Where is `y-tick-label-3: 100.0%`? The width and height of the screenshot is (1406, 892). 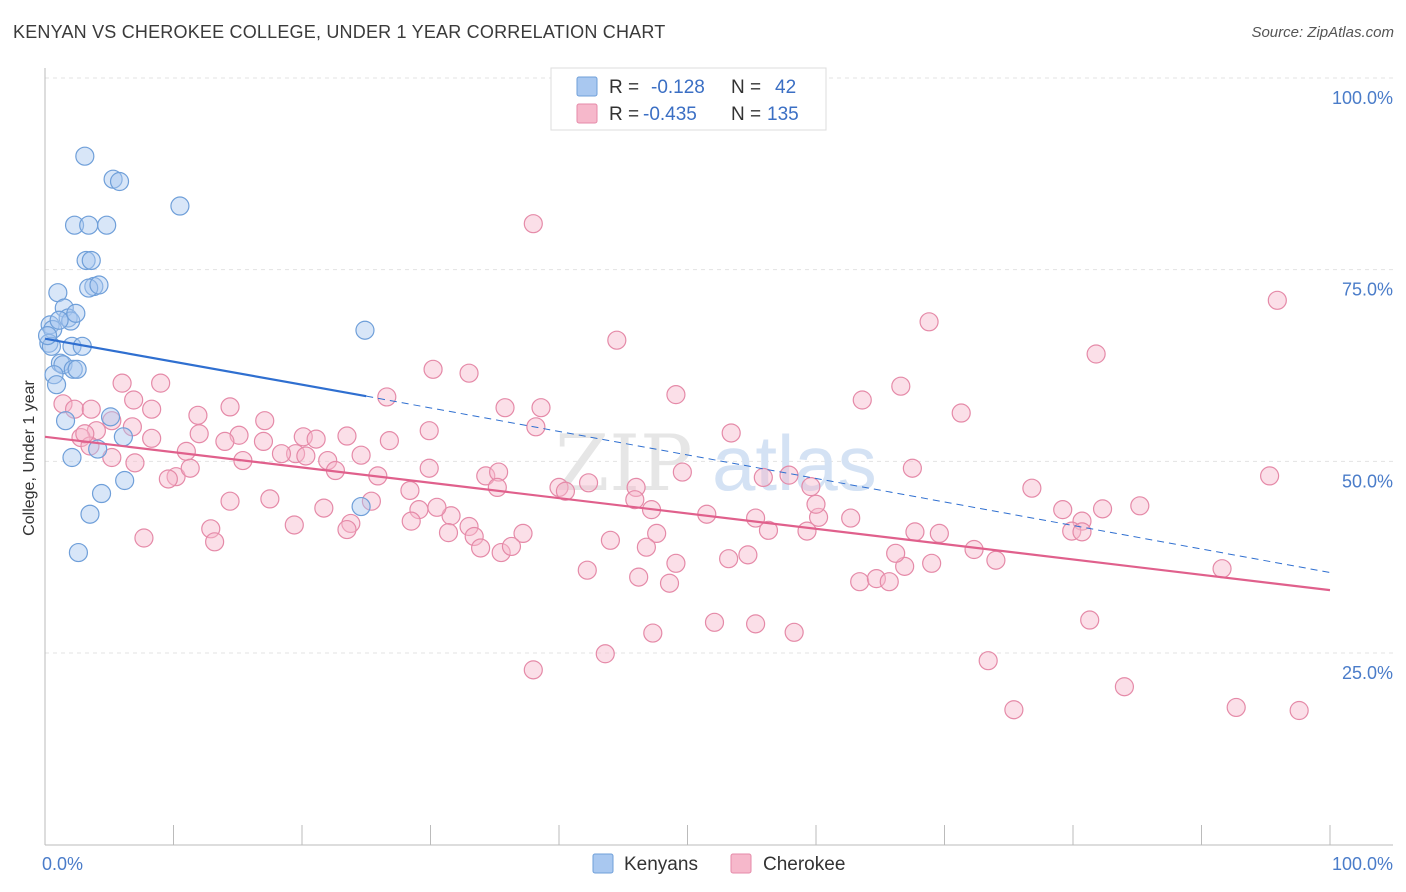
y-tick-label-3: 100.0% is located at coordinates (1362, 98).